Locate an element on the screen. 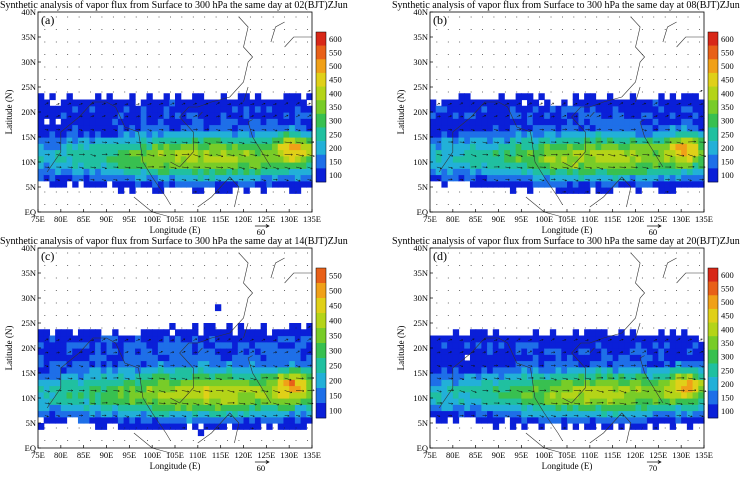 This screenshot has width=746, height=477. y-tick-label: 5N is located at coordinates (31, 187).